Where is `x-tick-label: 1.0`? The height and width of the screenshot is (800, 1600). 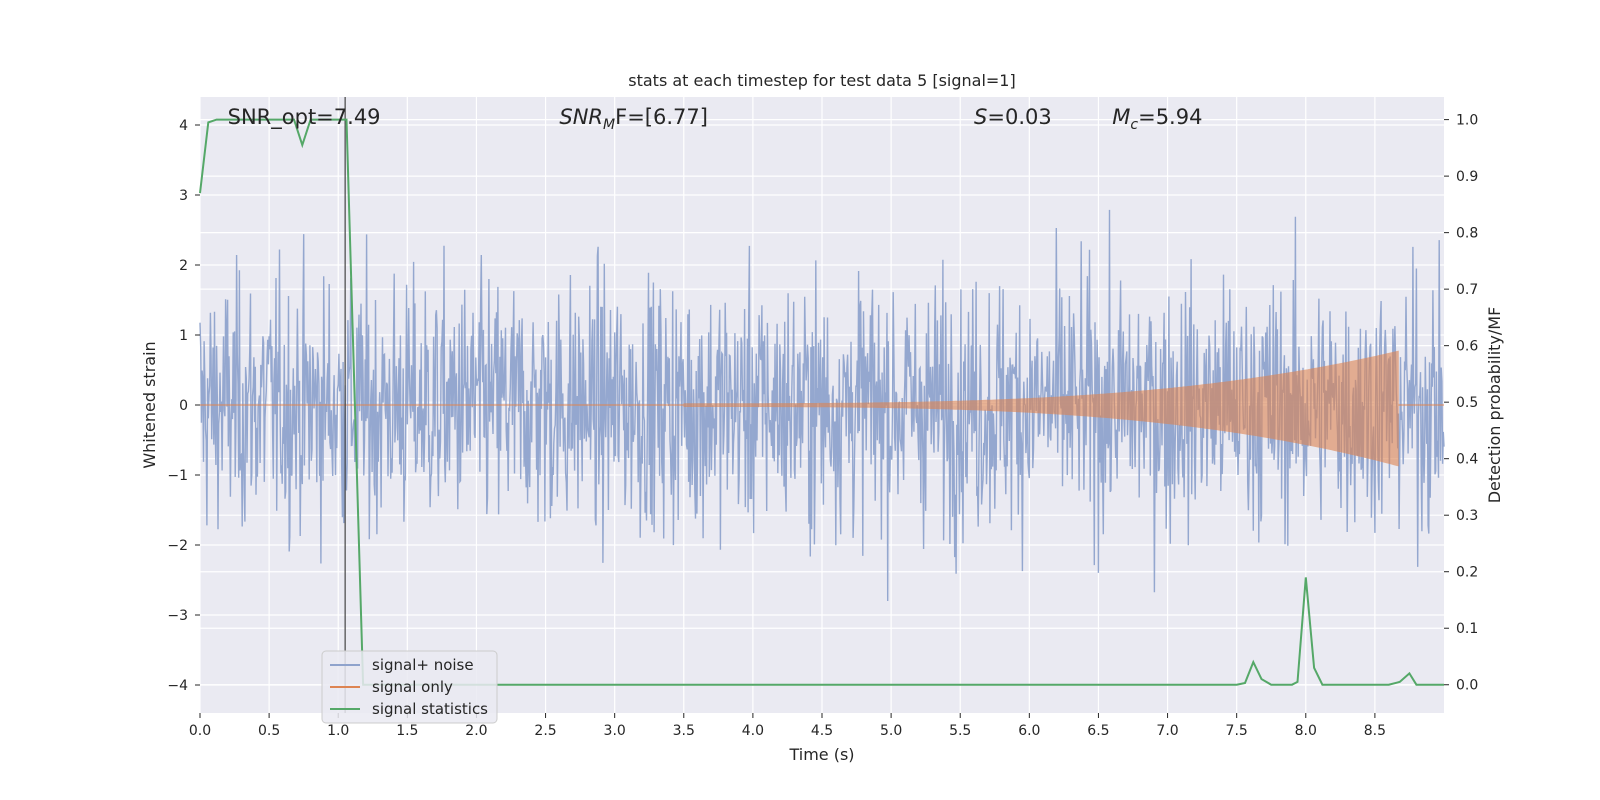
x-tick-label: 1.0 is located at coordinates (338, 731).